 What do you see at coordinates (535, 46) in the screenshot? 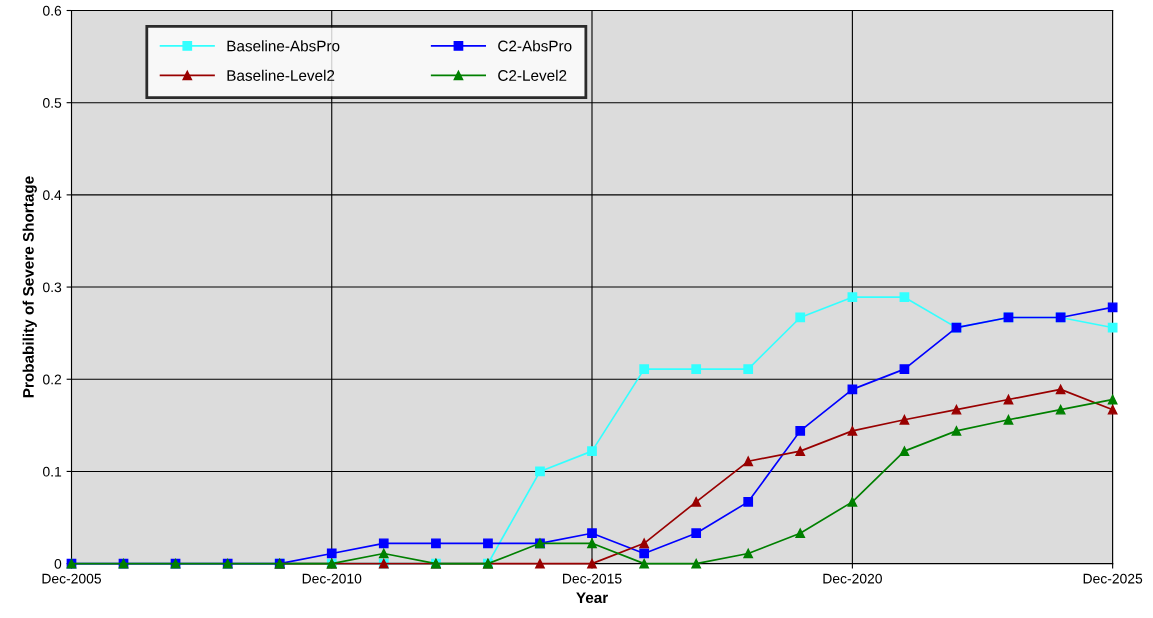
I see `legend-label: C2-AbsPro` at bounding box center [535, 46].